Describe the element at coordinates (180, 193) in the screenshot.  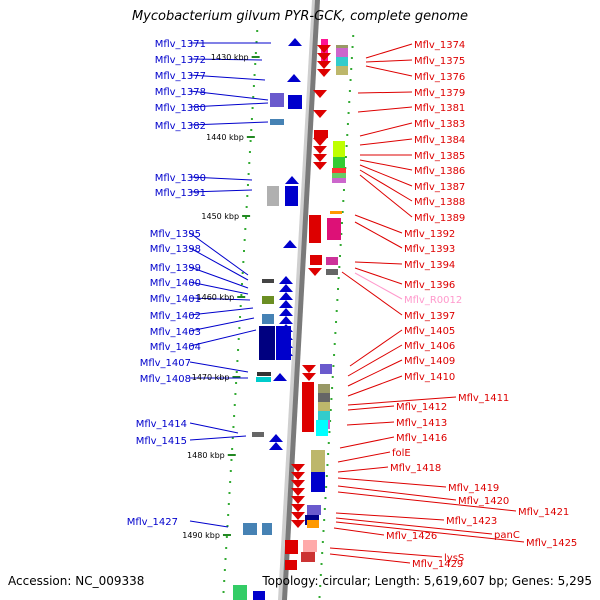
I see `gene-label: Mflv_1391` at that location.